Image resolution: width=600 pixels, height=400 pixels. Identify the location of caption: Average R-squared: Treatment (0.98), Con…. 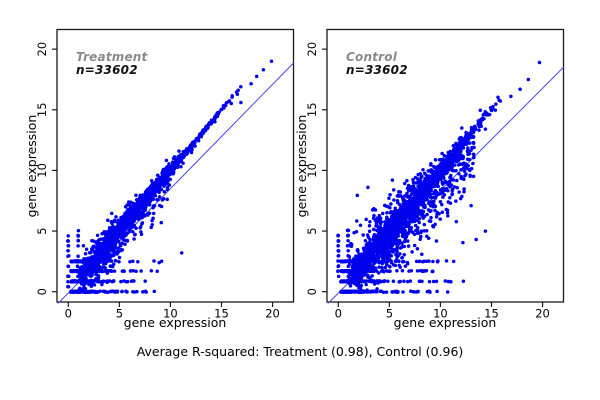
(300, 351).